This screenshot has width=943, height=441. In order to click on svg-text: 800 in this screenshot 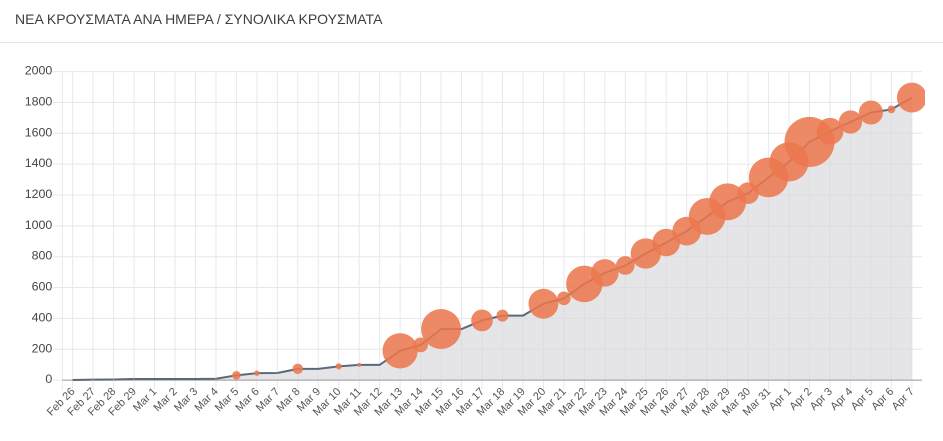, I will do `click(42, 256)`.